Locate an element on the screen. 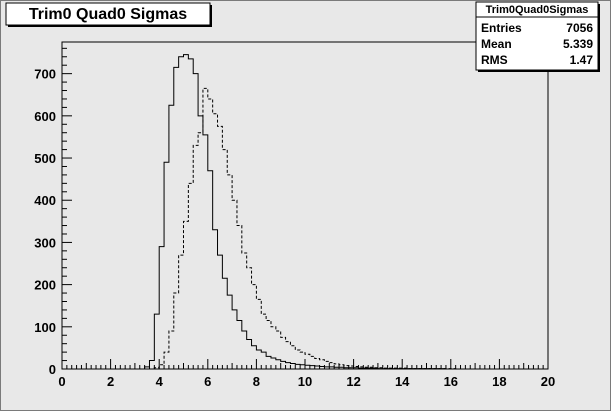  y-tick-label: 0 is located at coordinates (52, 369).